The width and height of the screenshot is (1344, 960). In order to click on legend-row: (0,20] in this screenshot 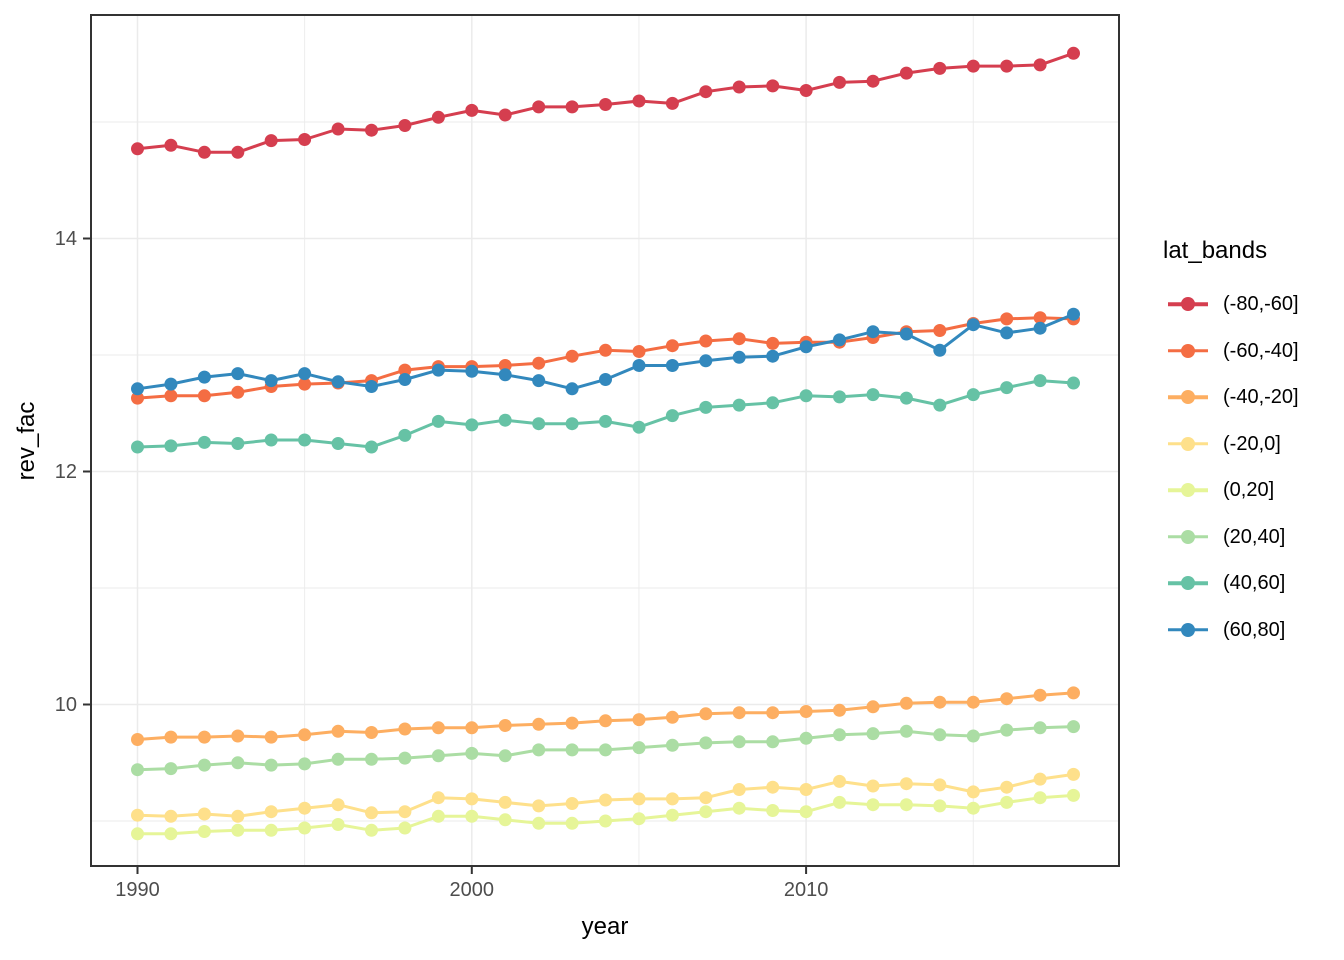, I will do `click(1231, 490)`.